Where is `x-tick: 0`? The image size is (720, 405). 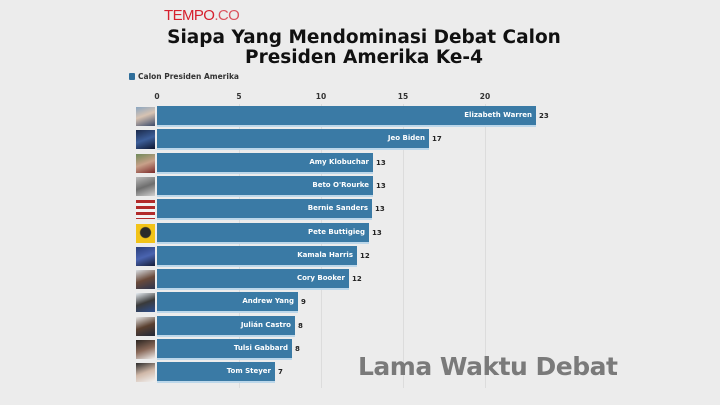 x-tick: 0 is located at coordinates (157, 96).